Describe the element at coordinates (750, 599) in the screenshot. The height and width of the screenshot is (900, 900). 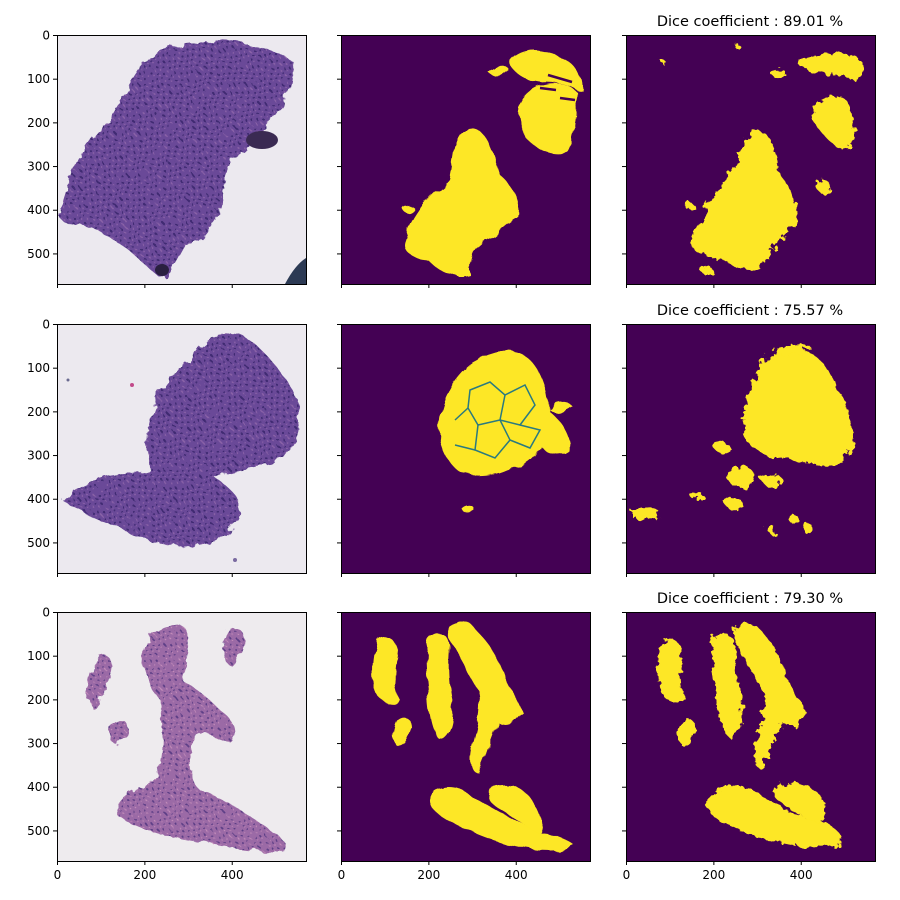
I see `dice-title-row-3: Dice coefficient : 79.30 %` at that location.